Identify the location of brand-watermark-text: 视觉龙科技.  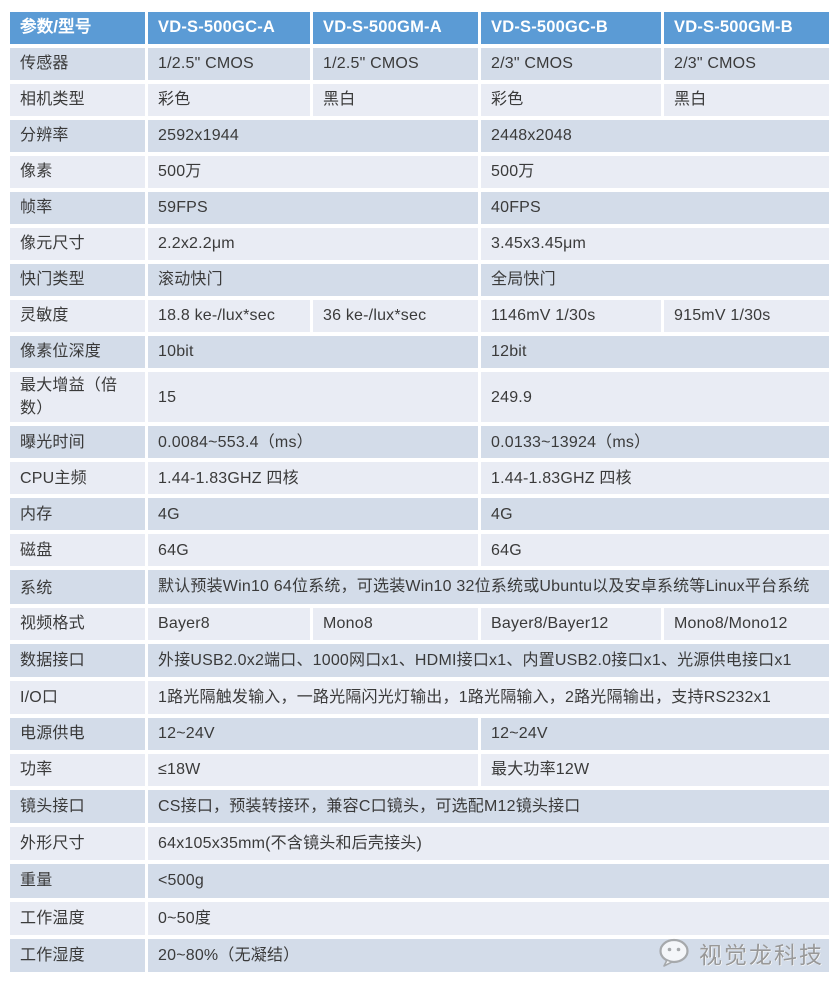
(761, 955).